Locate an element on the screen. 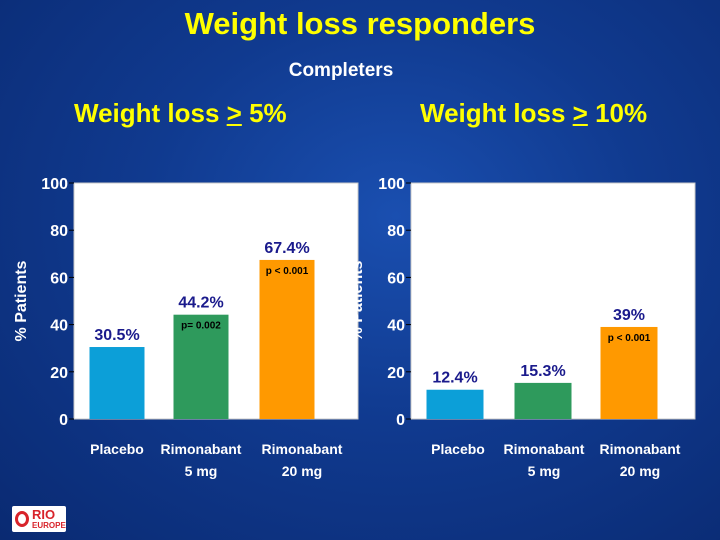 This screenshot has height=540, width=720. data-label: 39% is located at coordinates (629, 315).